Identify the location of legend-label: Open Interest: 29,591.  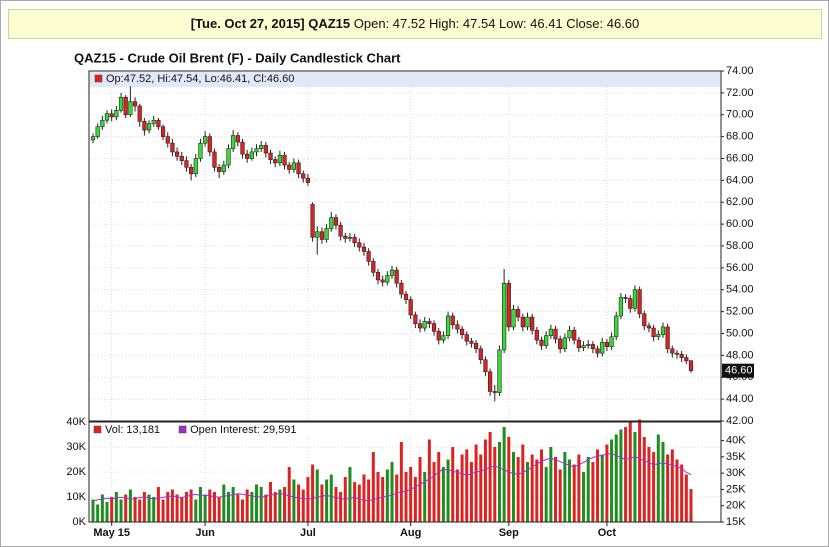
(243, 430).